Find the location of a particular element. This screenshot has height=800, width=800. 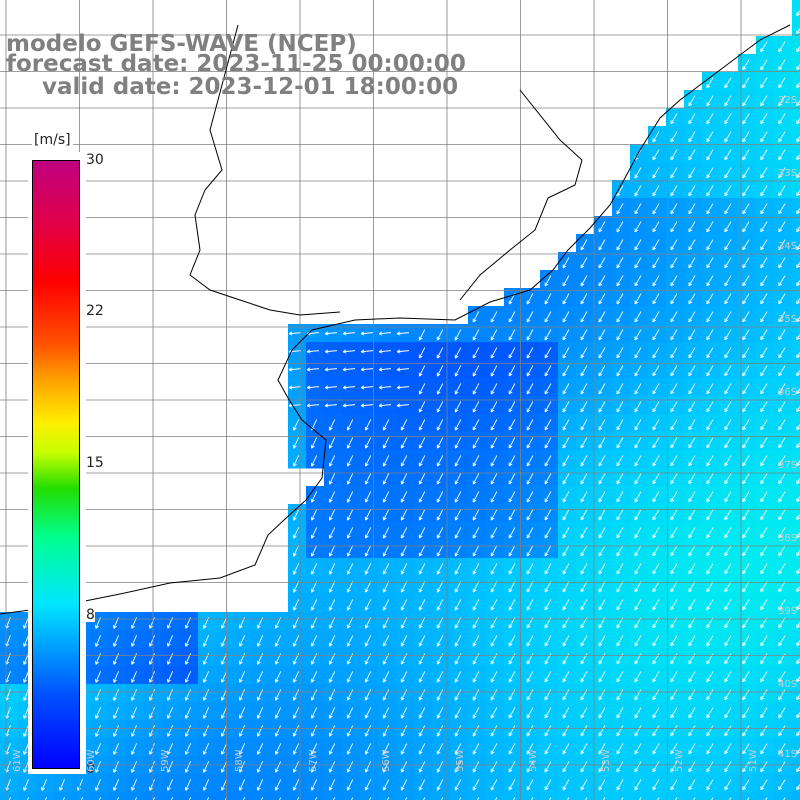

lat-label-35s: 35S is located at coordinates (788, 319).